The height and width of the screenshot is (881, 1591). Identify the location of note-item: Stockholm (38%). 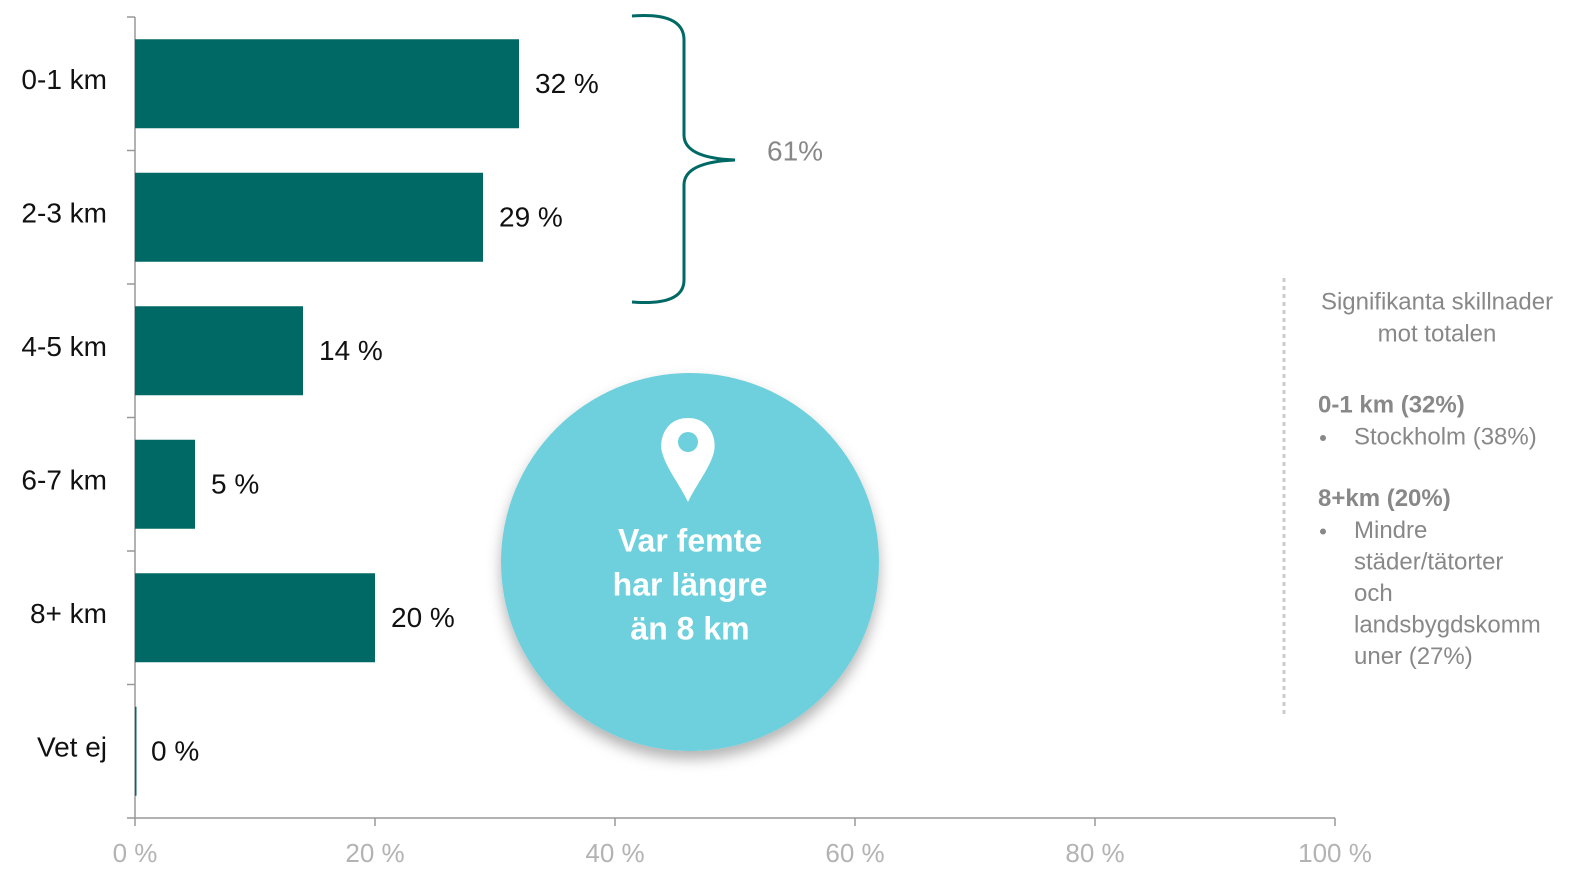
(1445, 436).